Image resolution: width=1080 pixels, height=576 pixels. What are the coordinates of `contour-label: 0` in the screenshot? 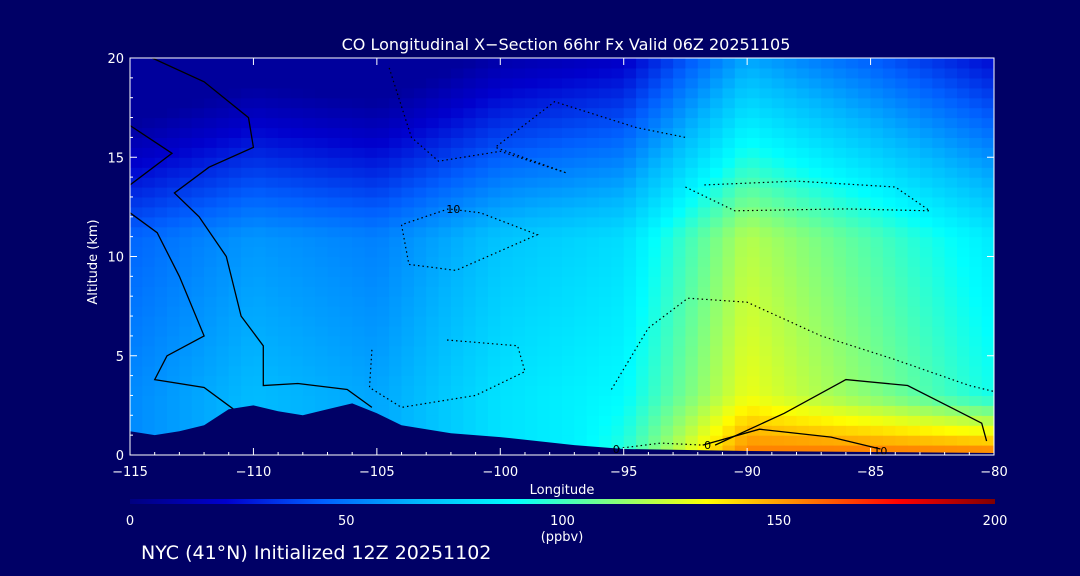 It's located at (616, 449).